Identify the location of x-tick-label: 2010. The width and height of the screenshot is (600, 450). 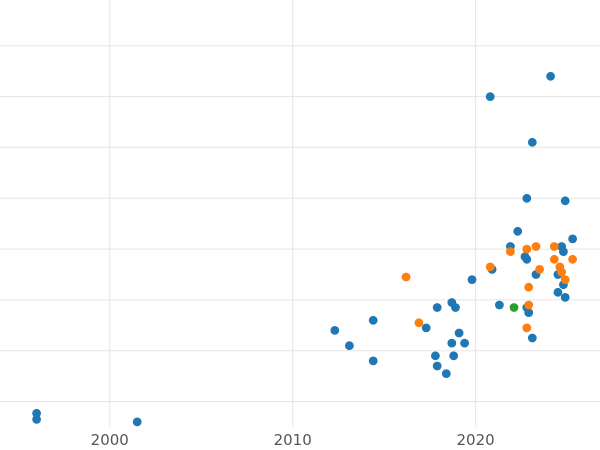
(293, 440).